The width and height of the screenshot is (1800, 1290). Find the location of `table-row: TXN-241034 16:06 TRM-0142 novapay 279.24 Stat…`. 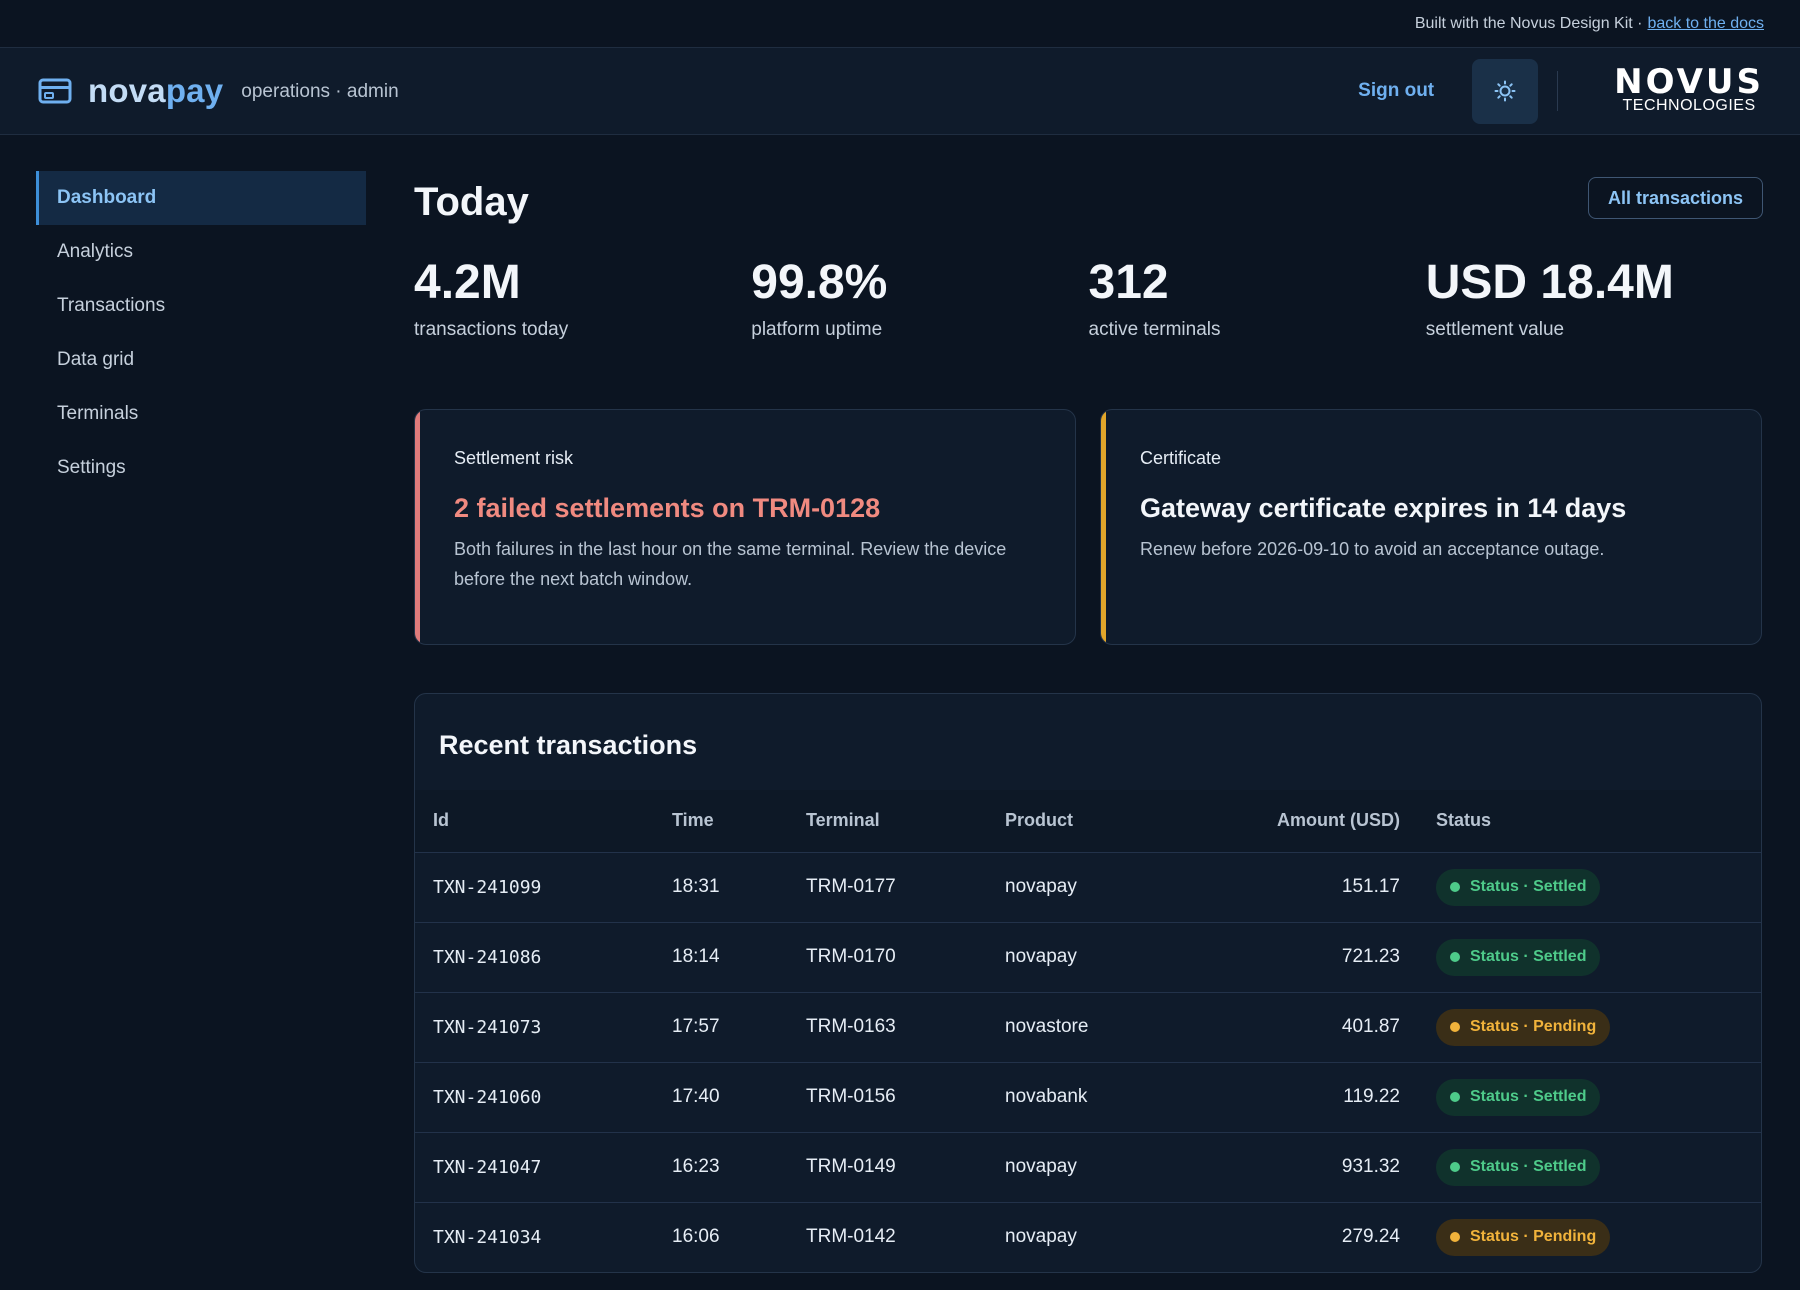

table-row: TXN-241034 16:06 TRM-0142 novapay 279.24 Stat… is located at coordinates (1088, 1236).